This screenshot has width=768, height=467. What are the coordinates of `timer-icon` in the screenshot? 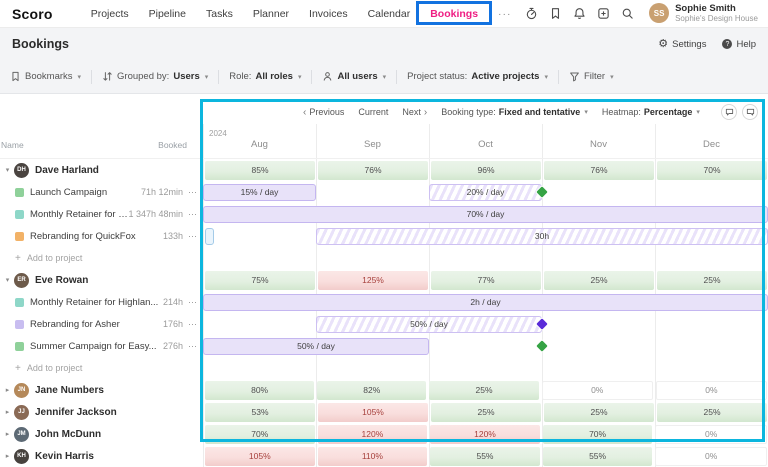 It's located at (531, 13).